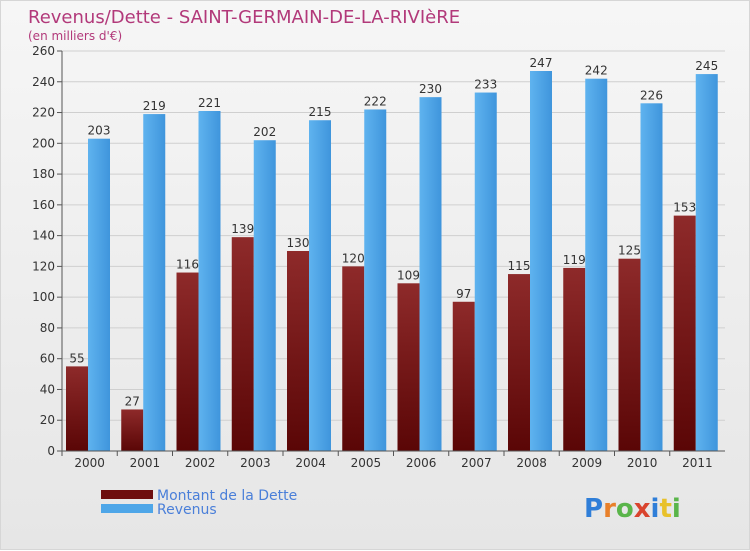  What do you see at coordinates (587, 463) in the screenshot?
I see `x-tick-label: 2009` at bounding box center [587, 463].